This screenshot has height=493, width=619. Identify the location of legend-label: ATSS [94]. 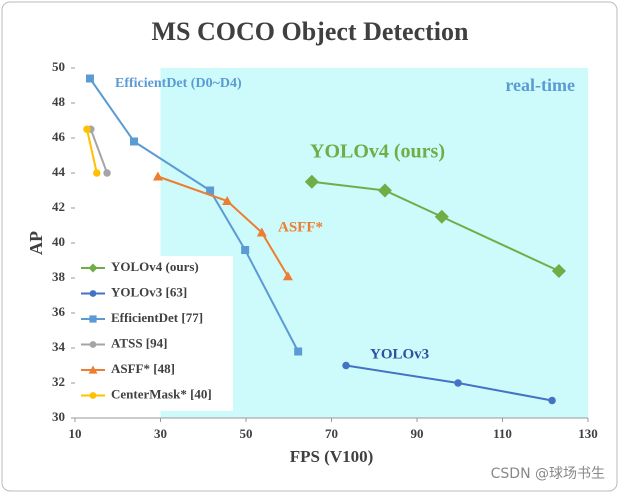
(139, 342).